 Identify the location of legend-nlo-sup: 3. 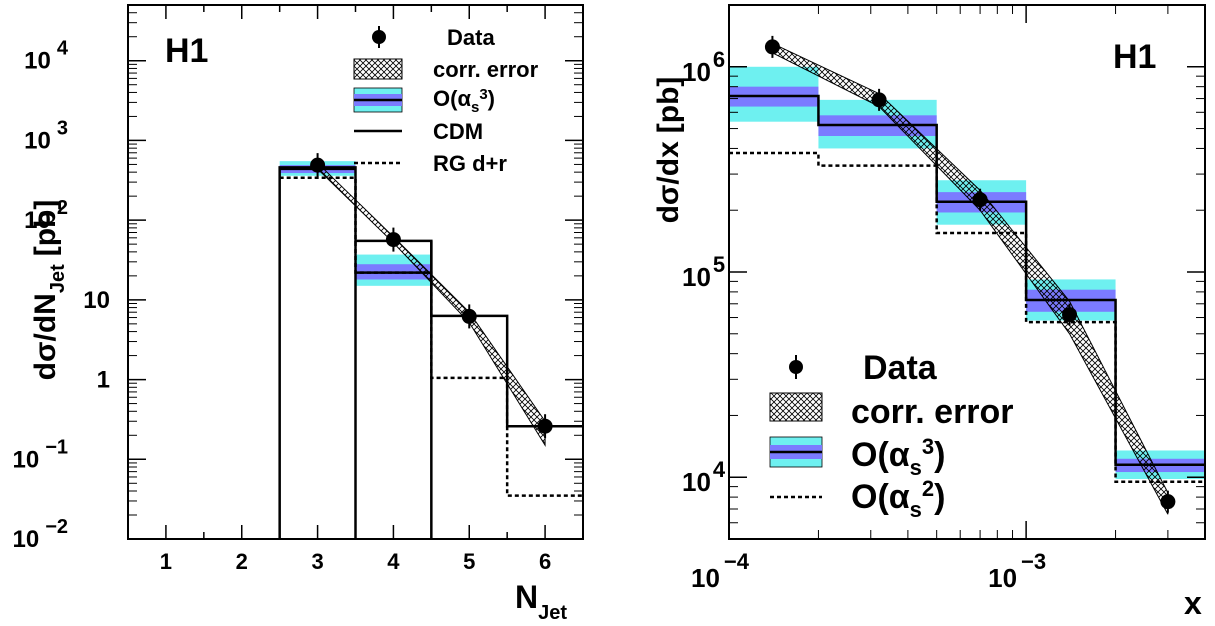
(483, 94).